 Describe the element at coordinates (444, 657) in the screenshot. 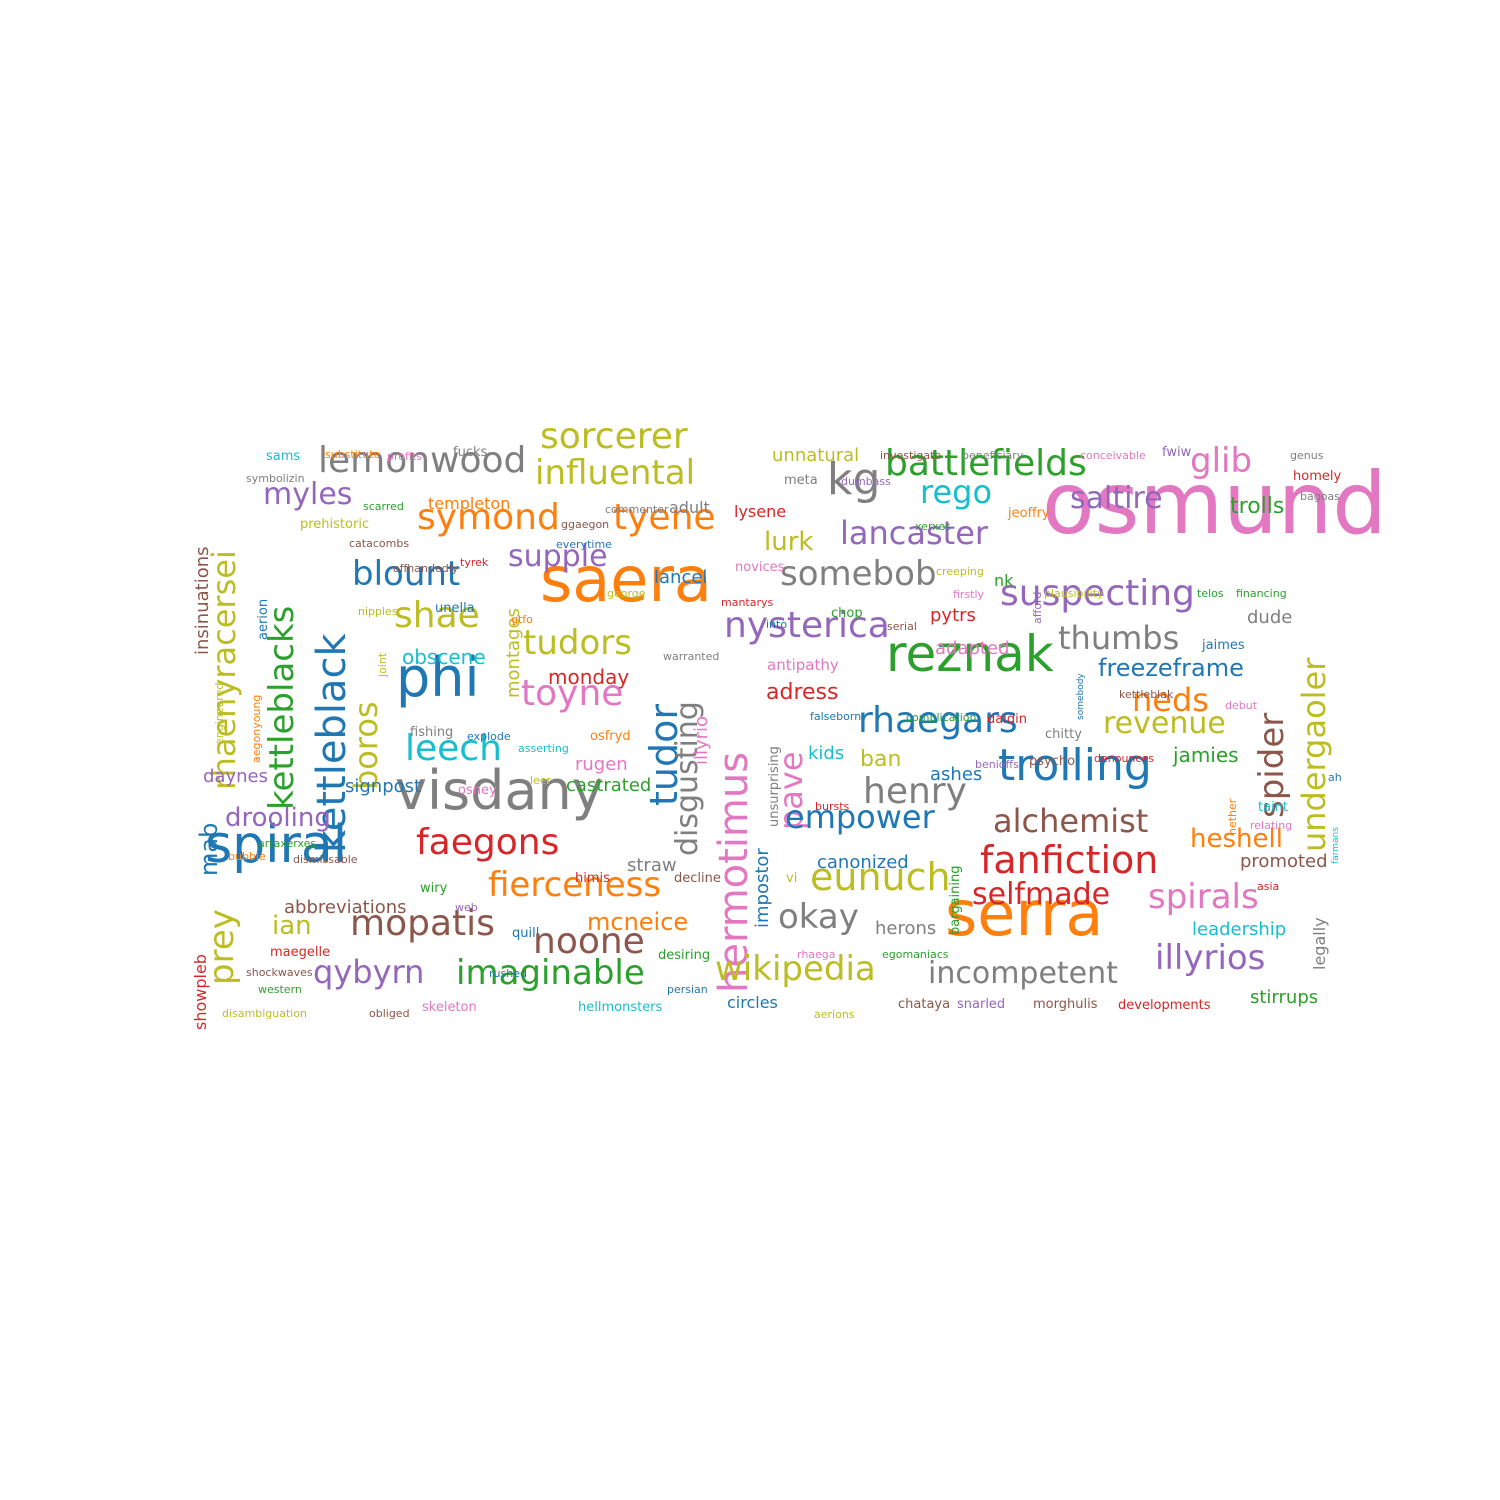

I see `word-obscene: obscene` at that location.